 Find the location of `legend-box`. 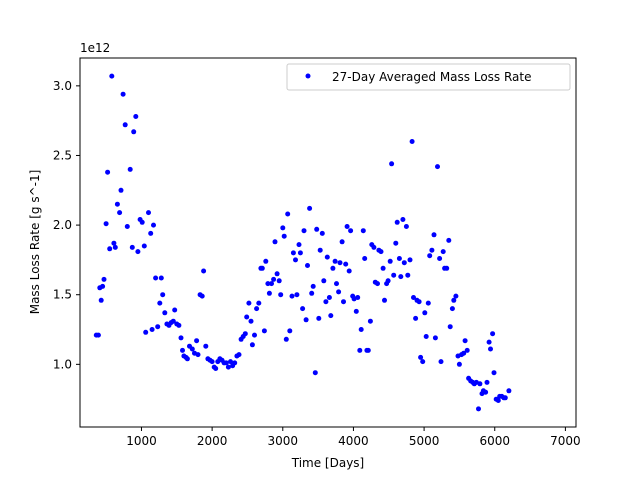

legend-box is located at coordinates (428, 77).